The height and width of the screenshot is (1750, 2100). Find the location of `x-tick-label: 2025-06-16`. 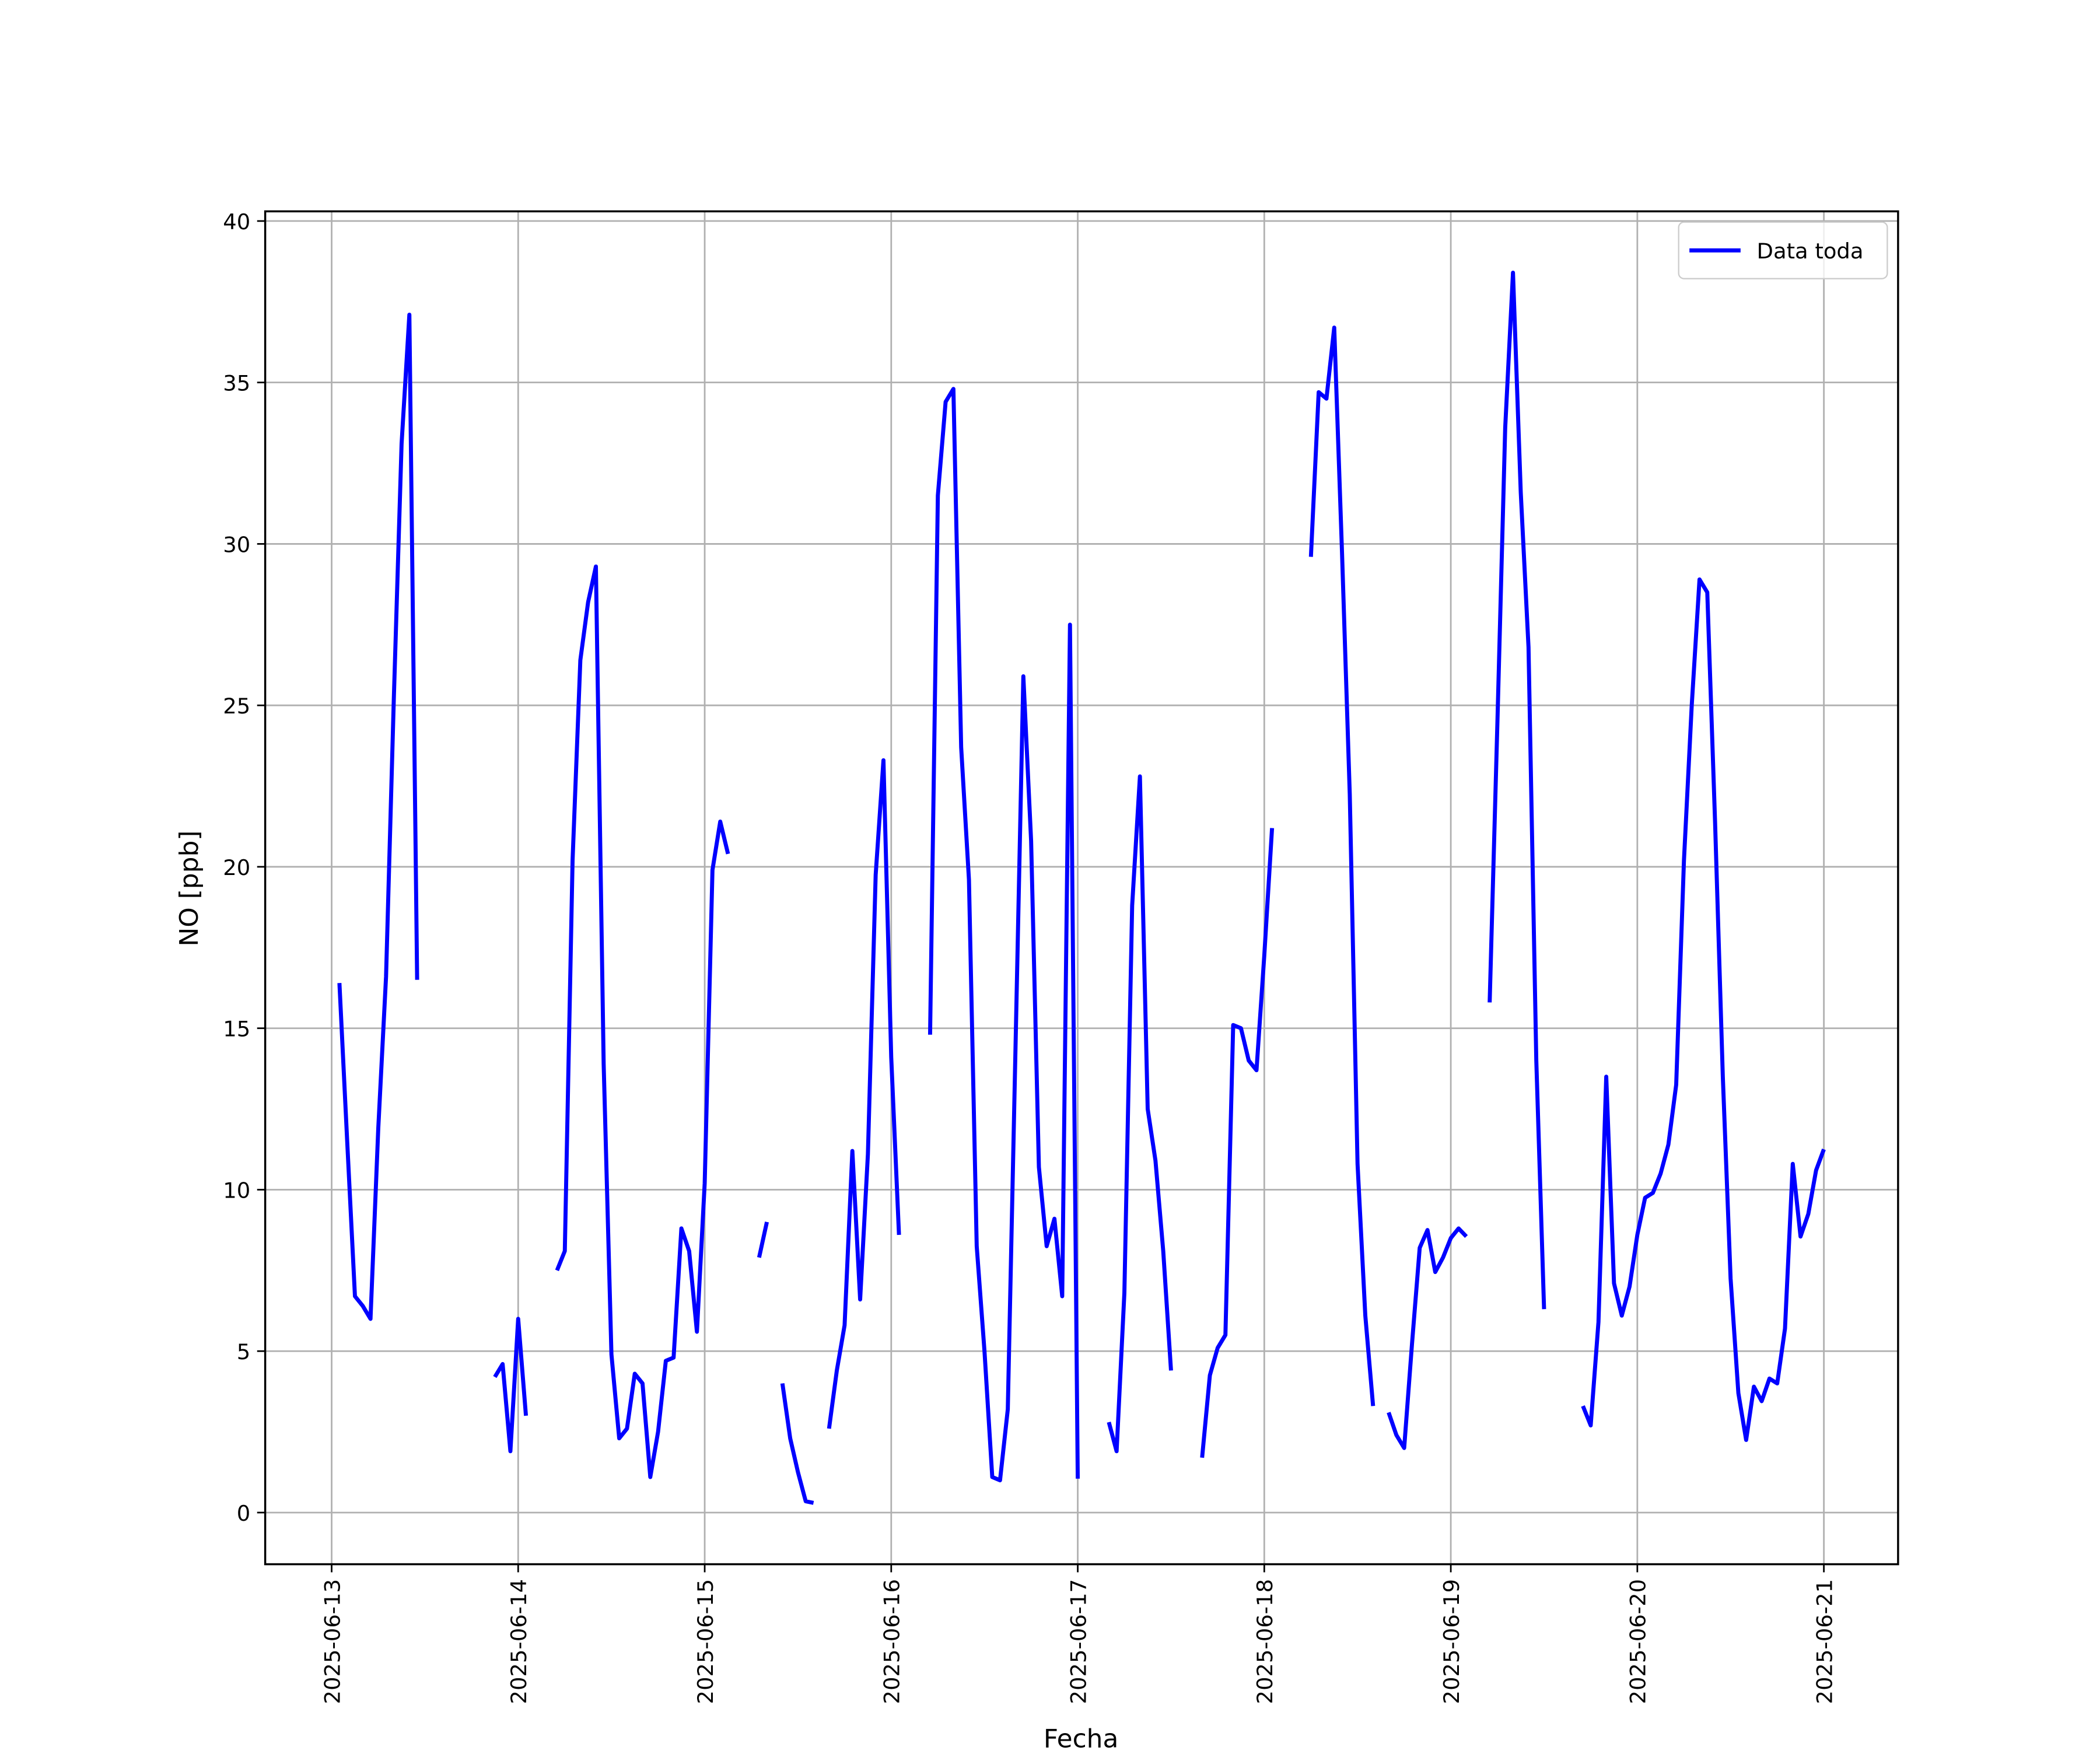

x-tick-label: 2025-06-16 is located at coordinates (892, 1641).